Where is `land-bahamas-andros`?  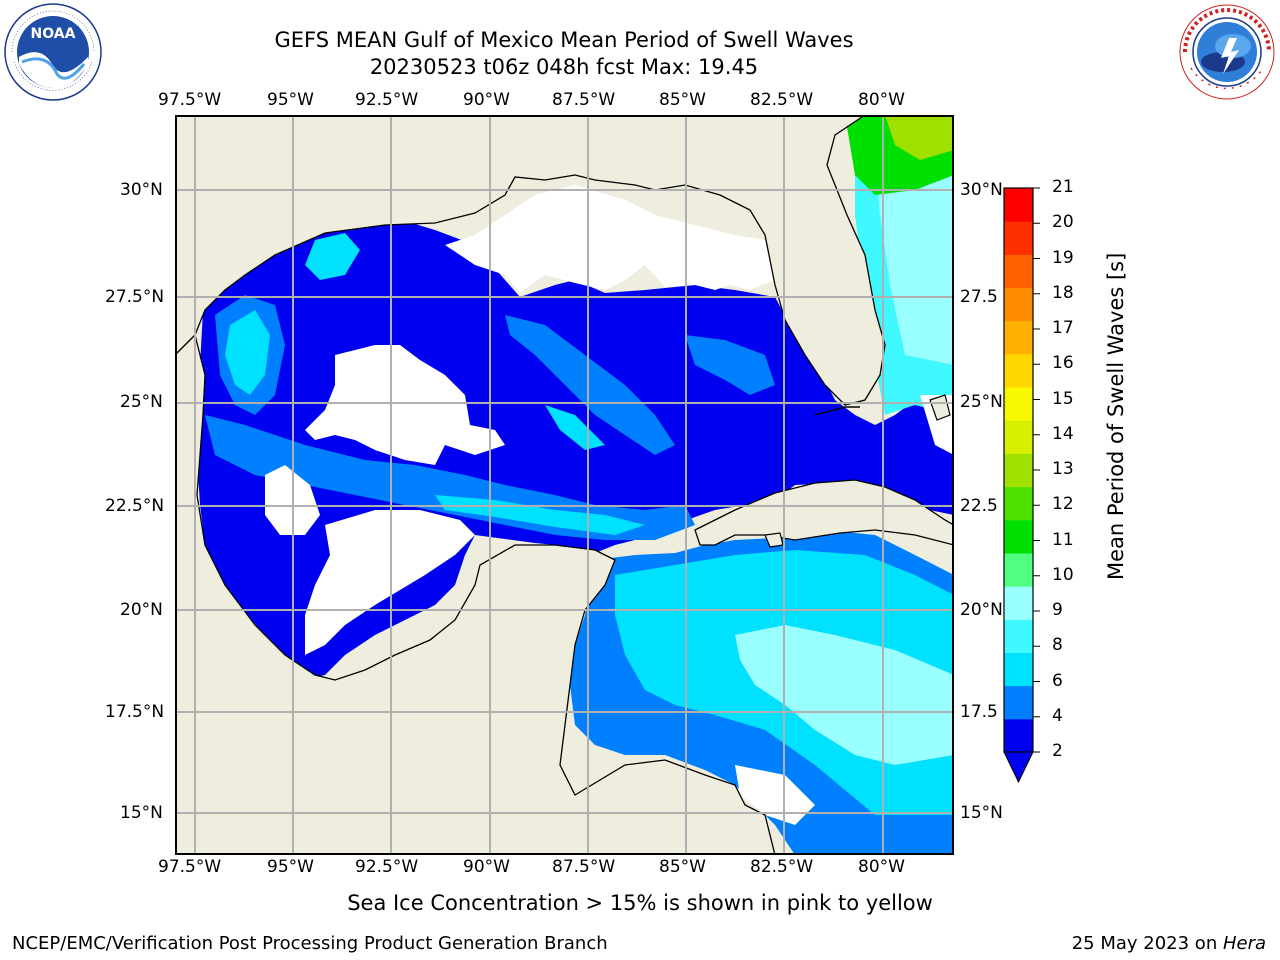
land-bahamas-andros is located at coordinates (940, 407).